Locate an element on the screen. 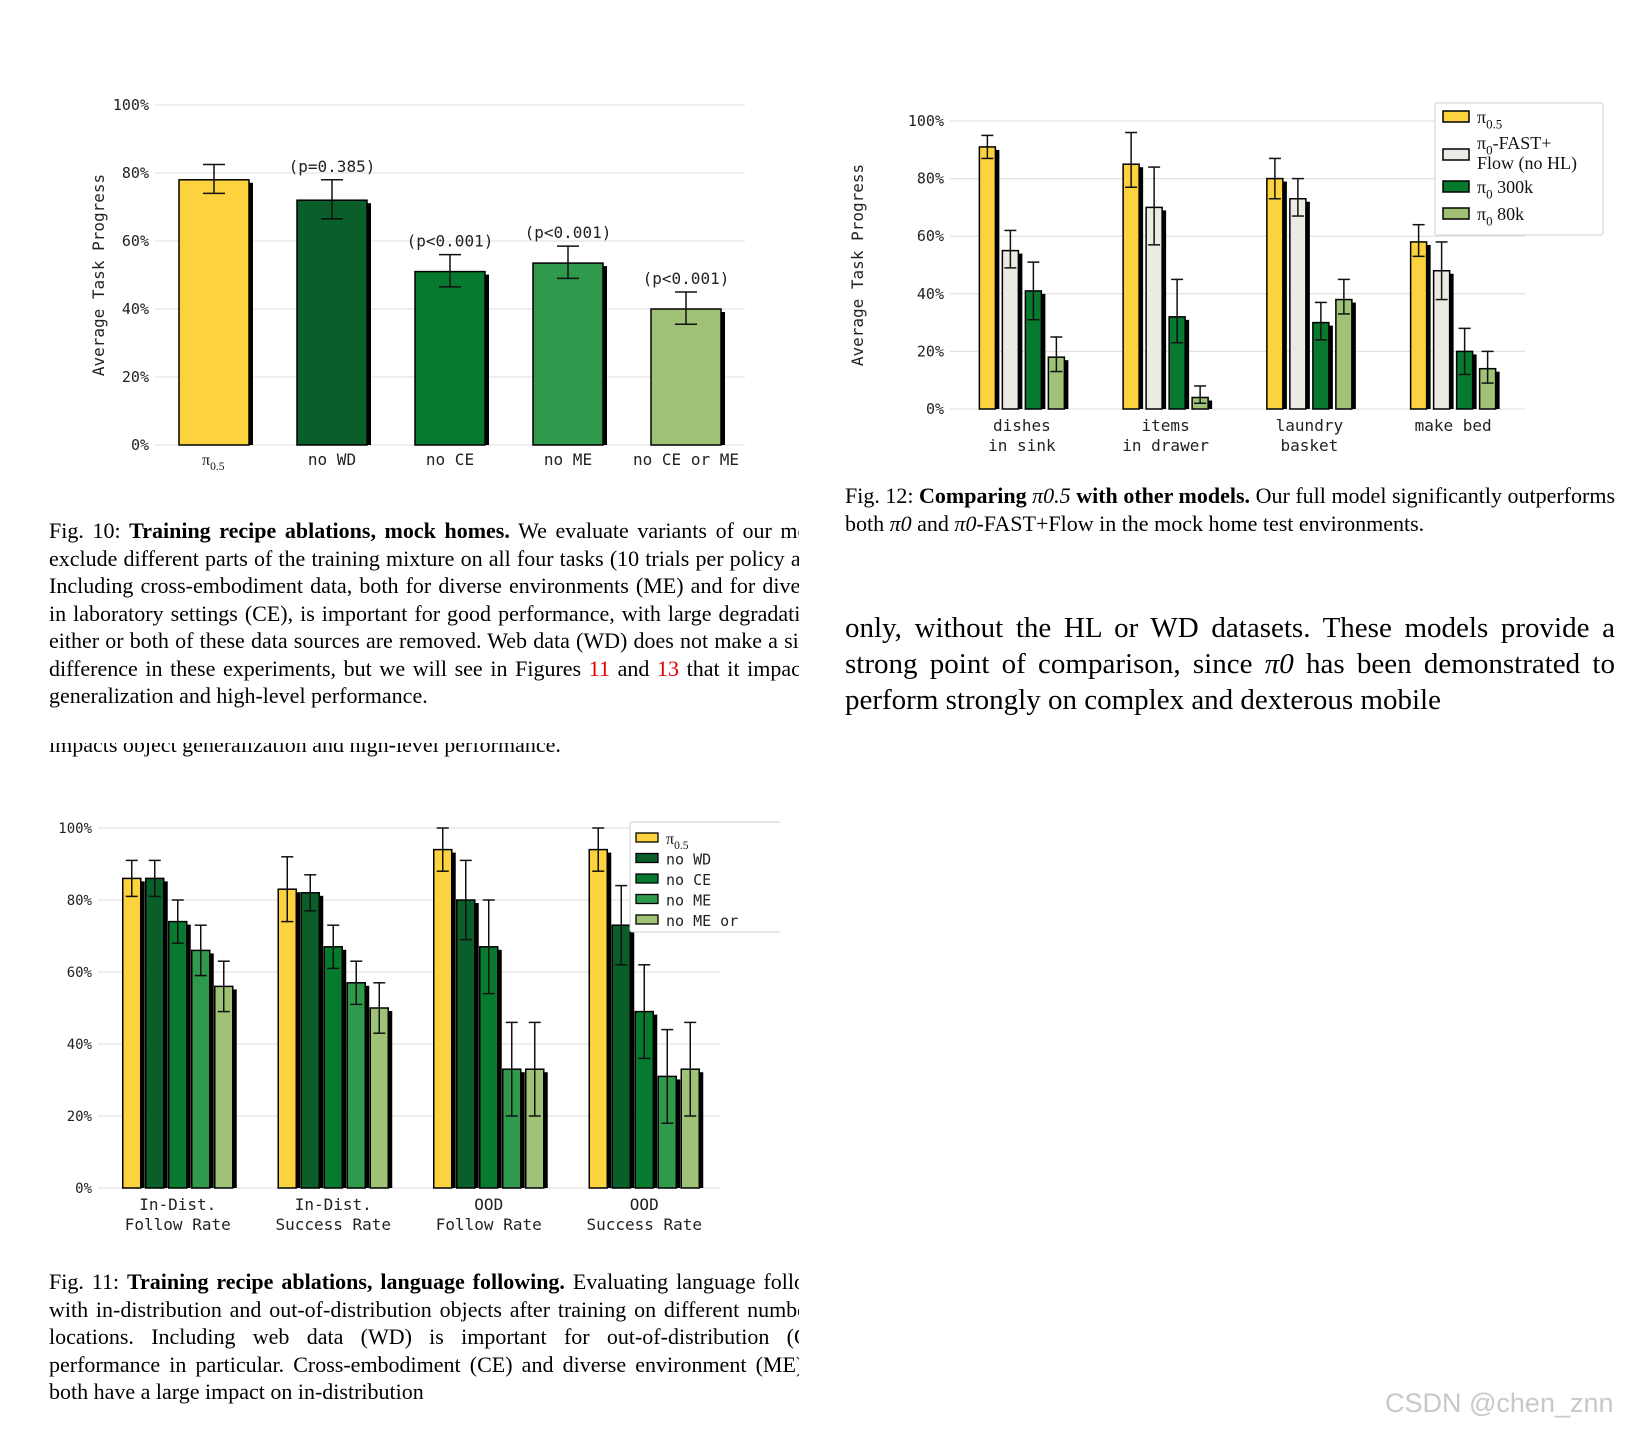 This screenshot has height=1430, width=1640. fig11-ytick: 80% is located at coordinates (80, 901).